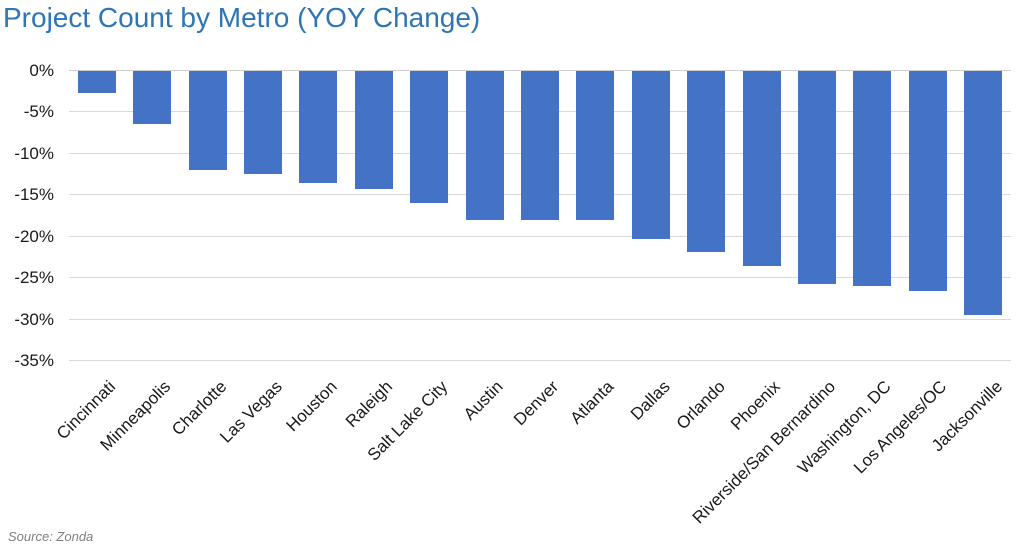  I want to click on y-axis-tick-label: -10%, so click(34, 153).